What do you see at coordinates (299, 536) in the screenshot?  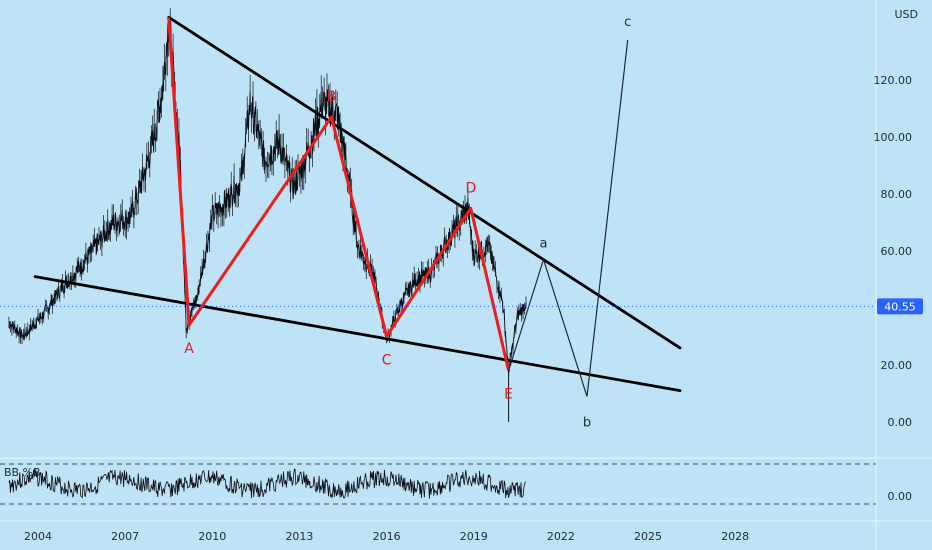 I see `time-tick-label: 2013` at bounding box center [299, 536].